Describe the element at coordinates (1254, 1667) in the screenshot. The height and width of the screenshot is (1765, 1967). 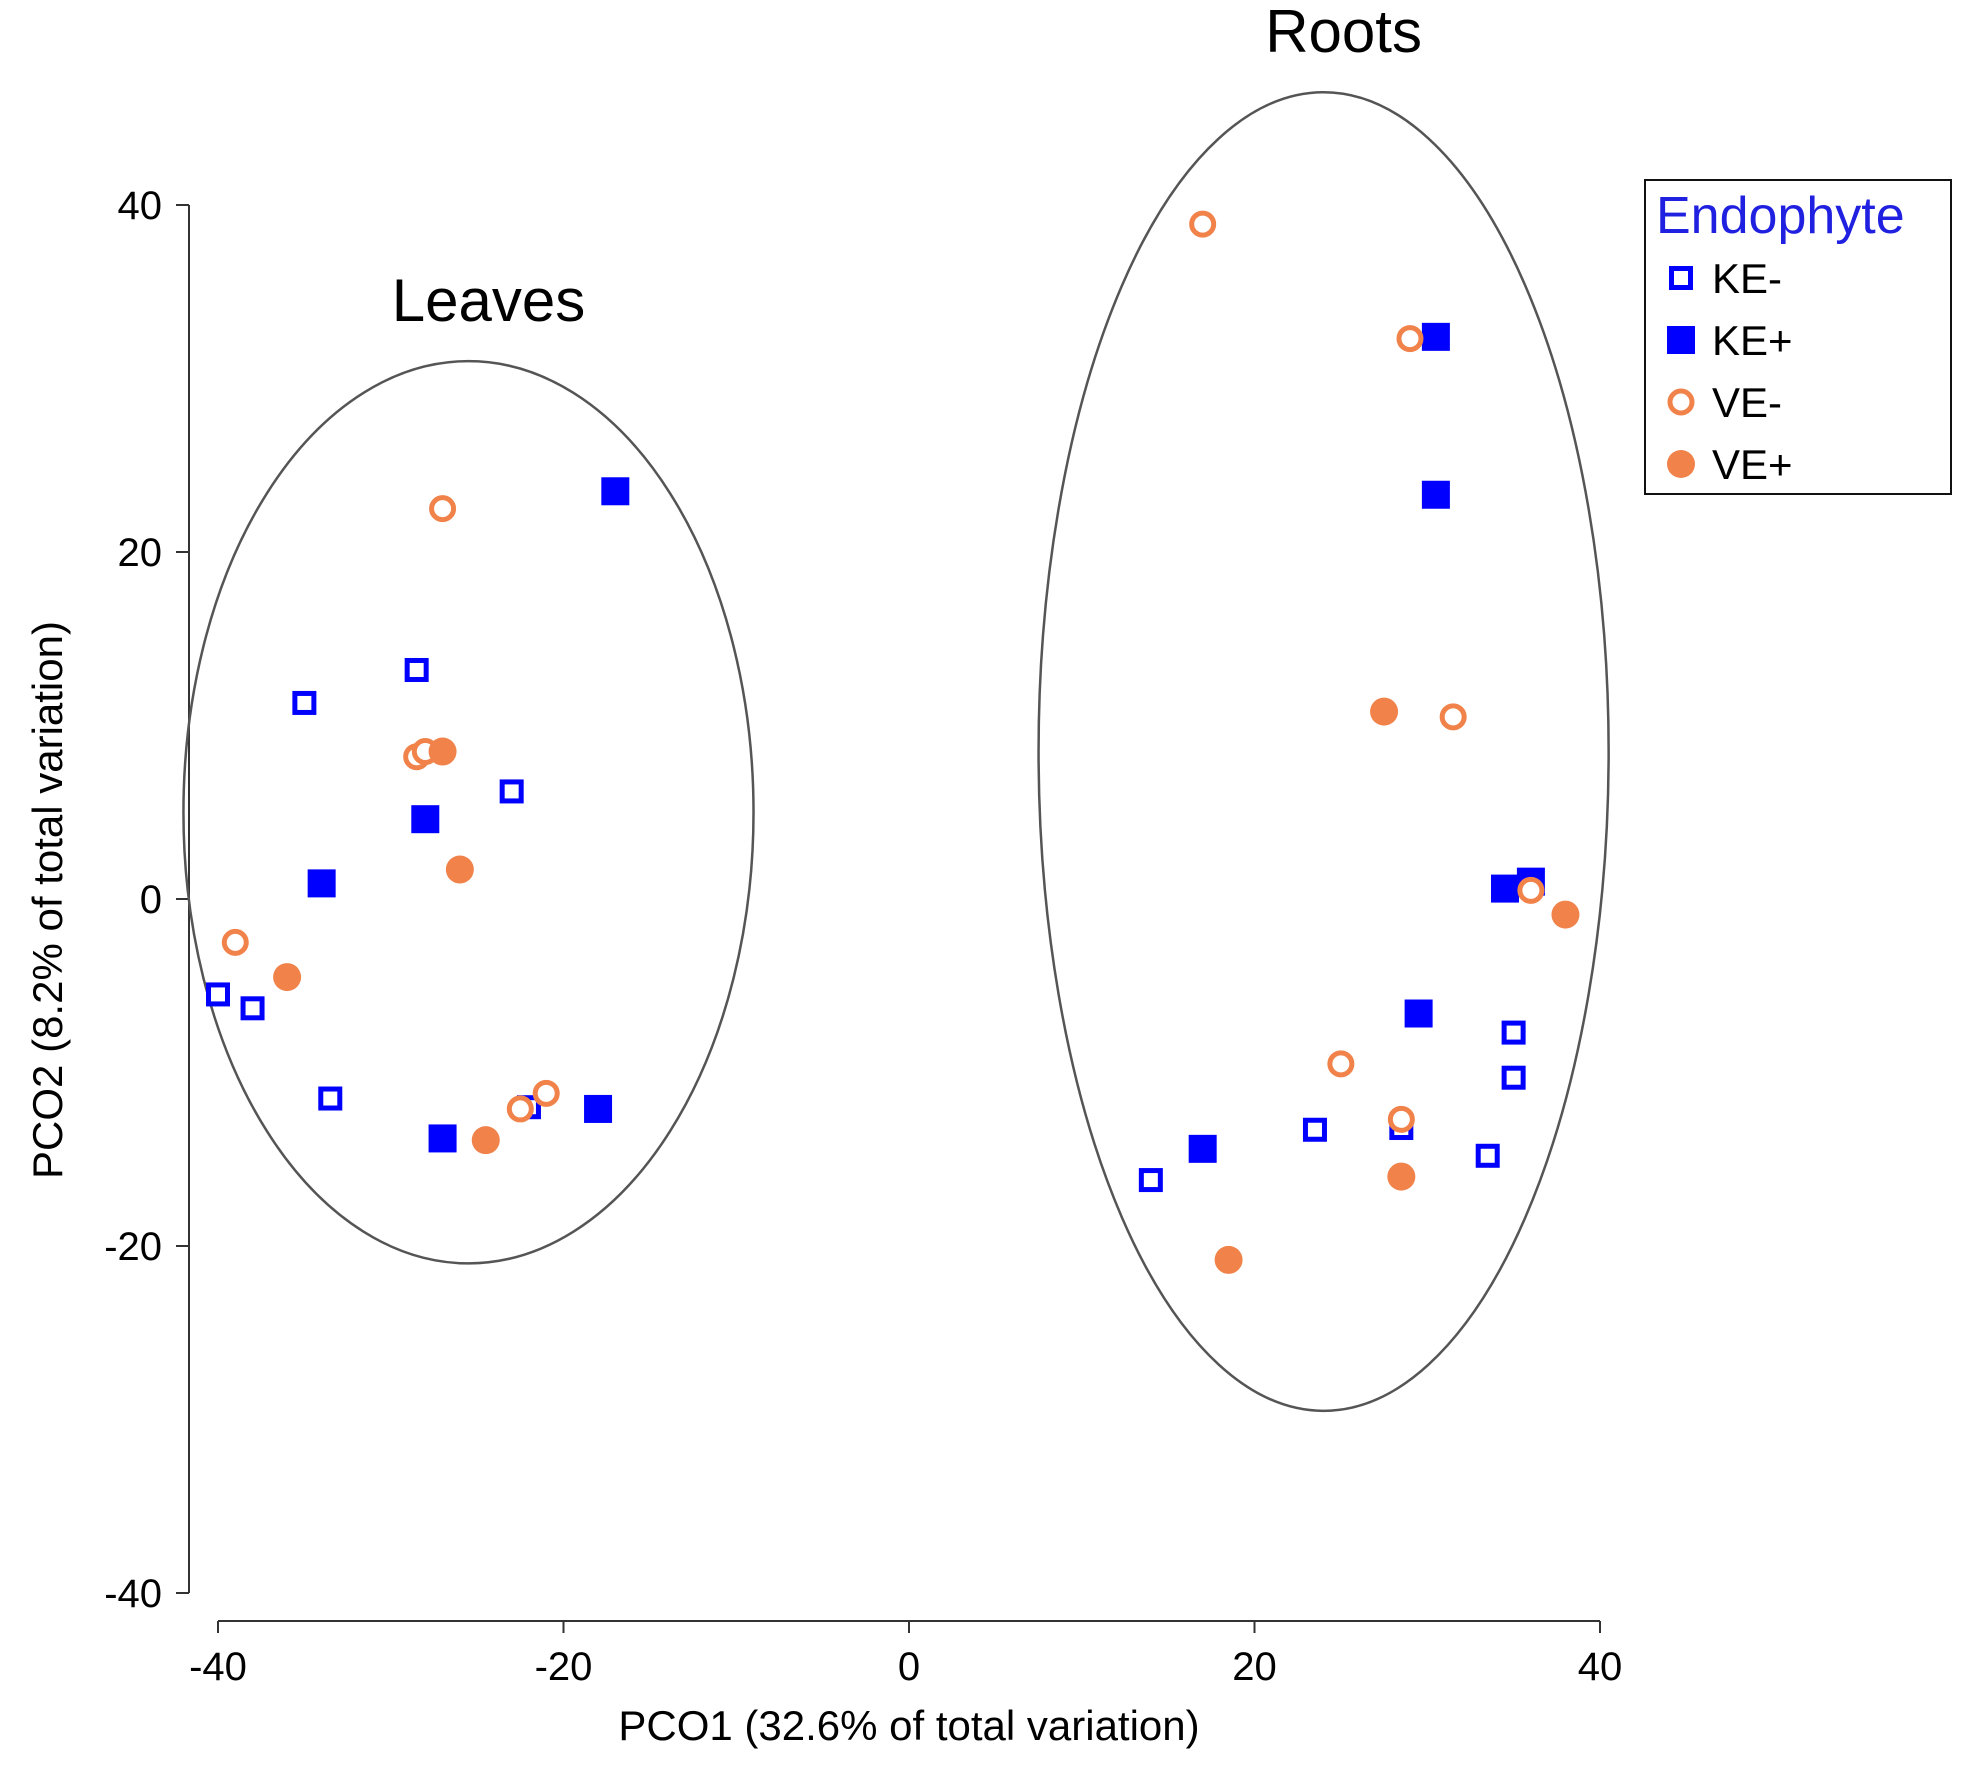
I see `x-tick-label: 20` at that location.